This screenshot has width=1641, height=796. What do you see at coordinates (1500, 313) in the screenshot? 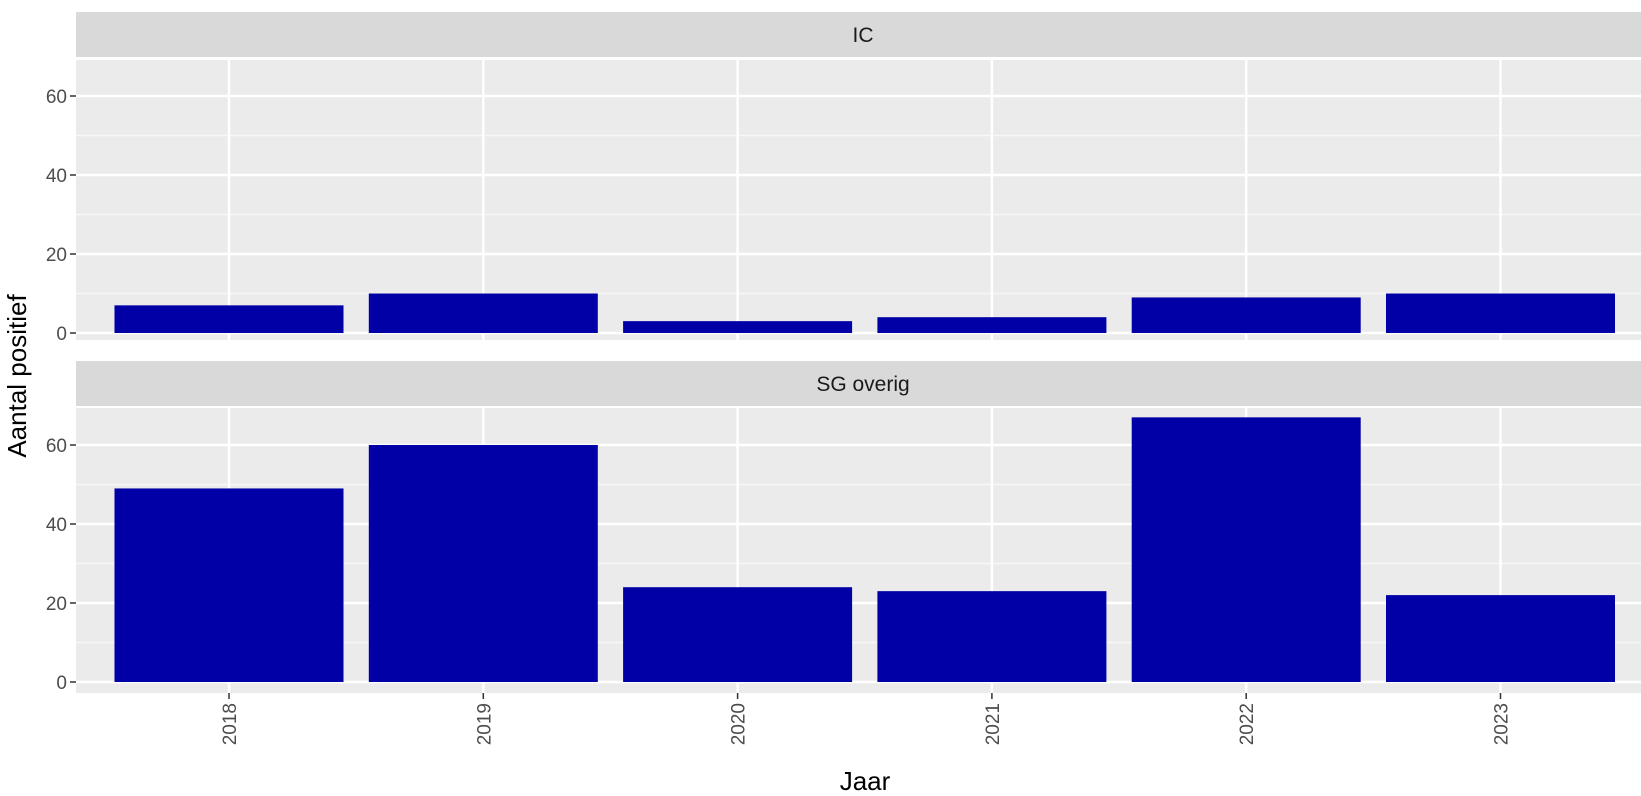
I see `bar-ic-2023` at bounding box center [1500, 313].